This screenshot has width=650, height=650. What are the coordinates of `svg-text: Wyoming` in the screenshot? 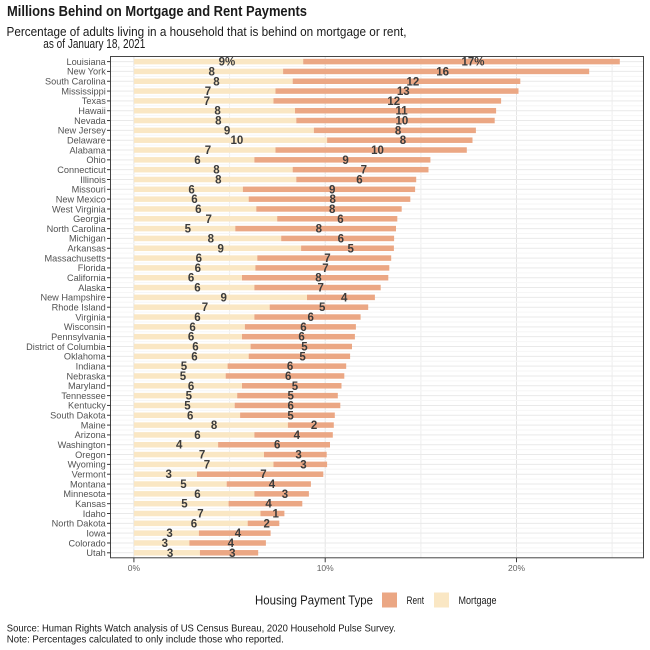 It's located at (87, 465).